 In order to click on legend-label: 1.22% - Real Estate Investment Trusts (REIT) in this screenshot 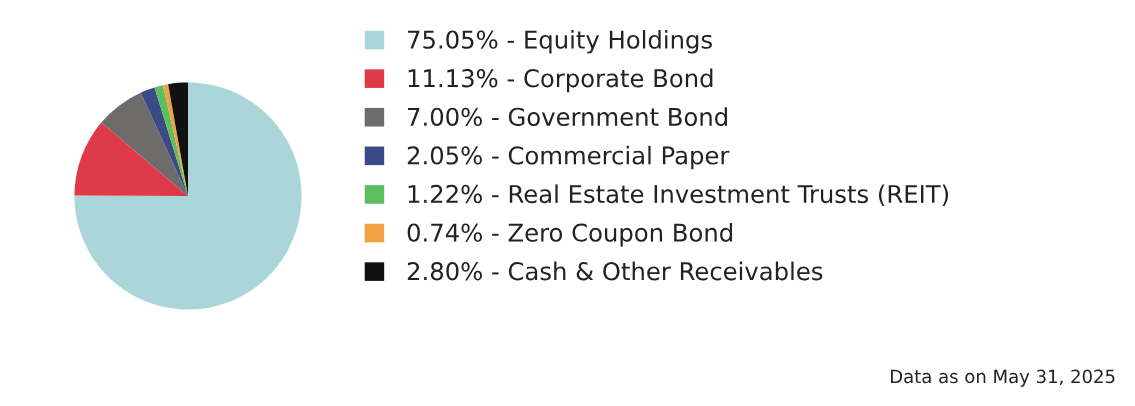, I will do `click(678, 195)`.